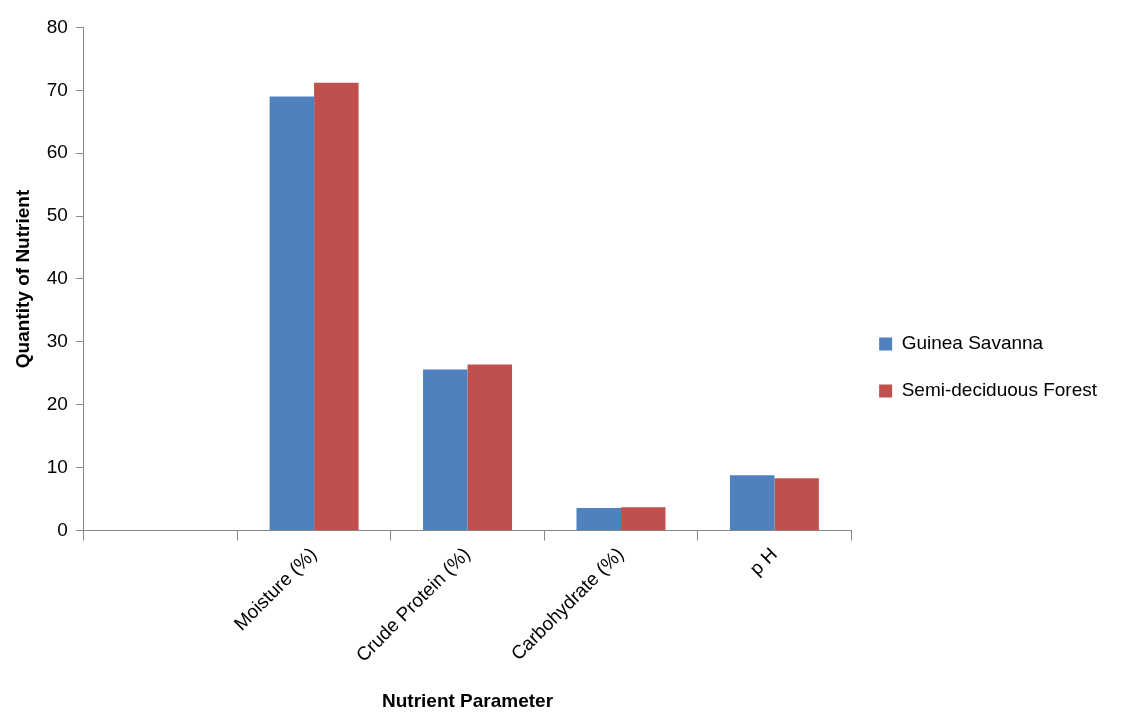  Describe the element at coordinates (763, 561) in the screenshot. I see `x-tick-label: p H` at that location.